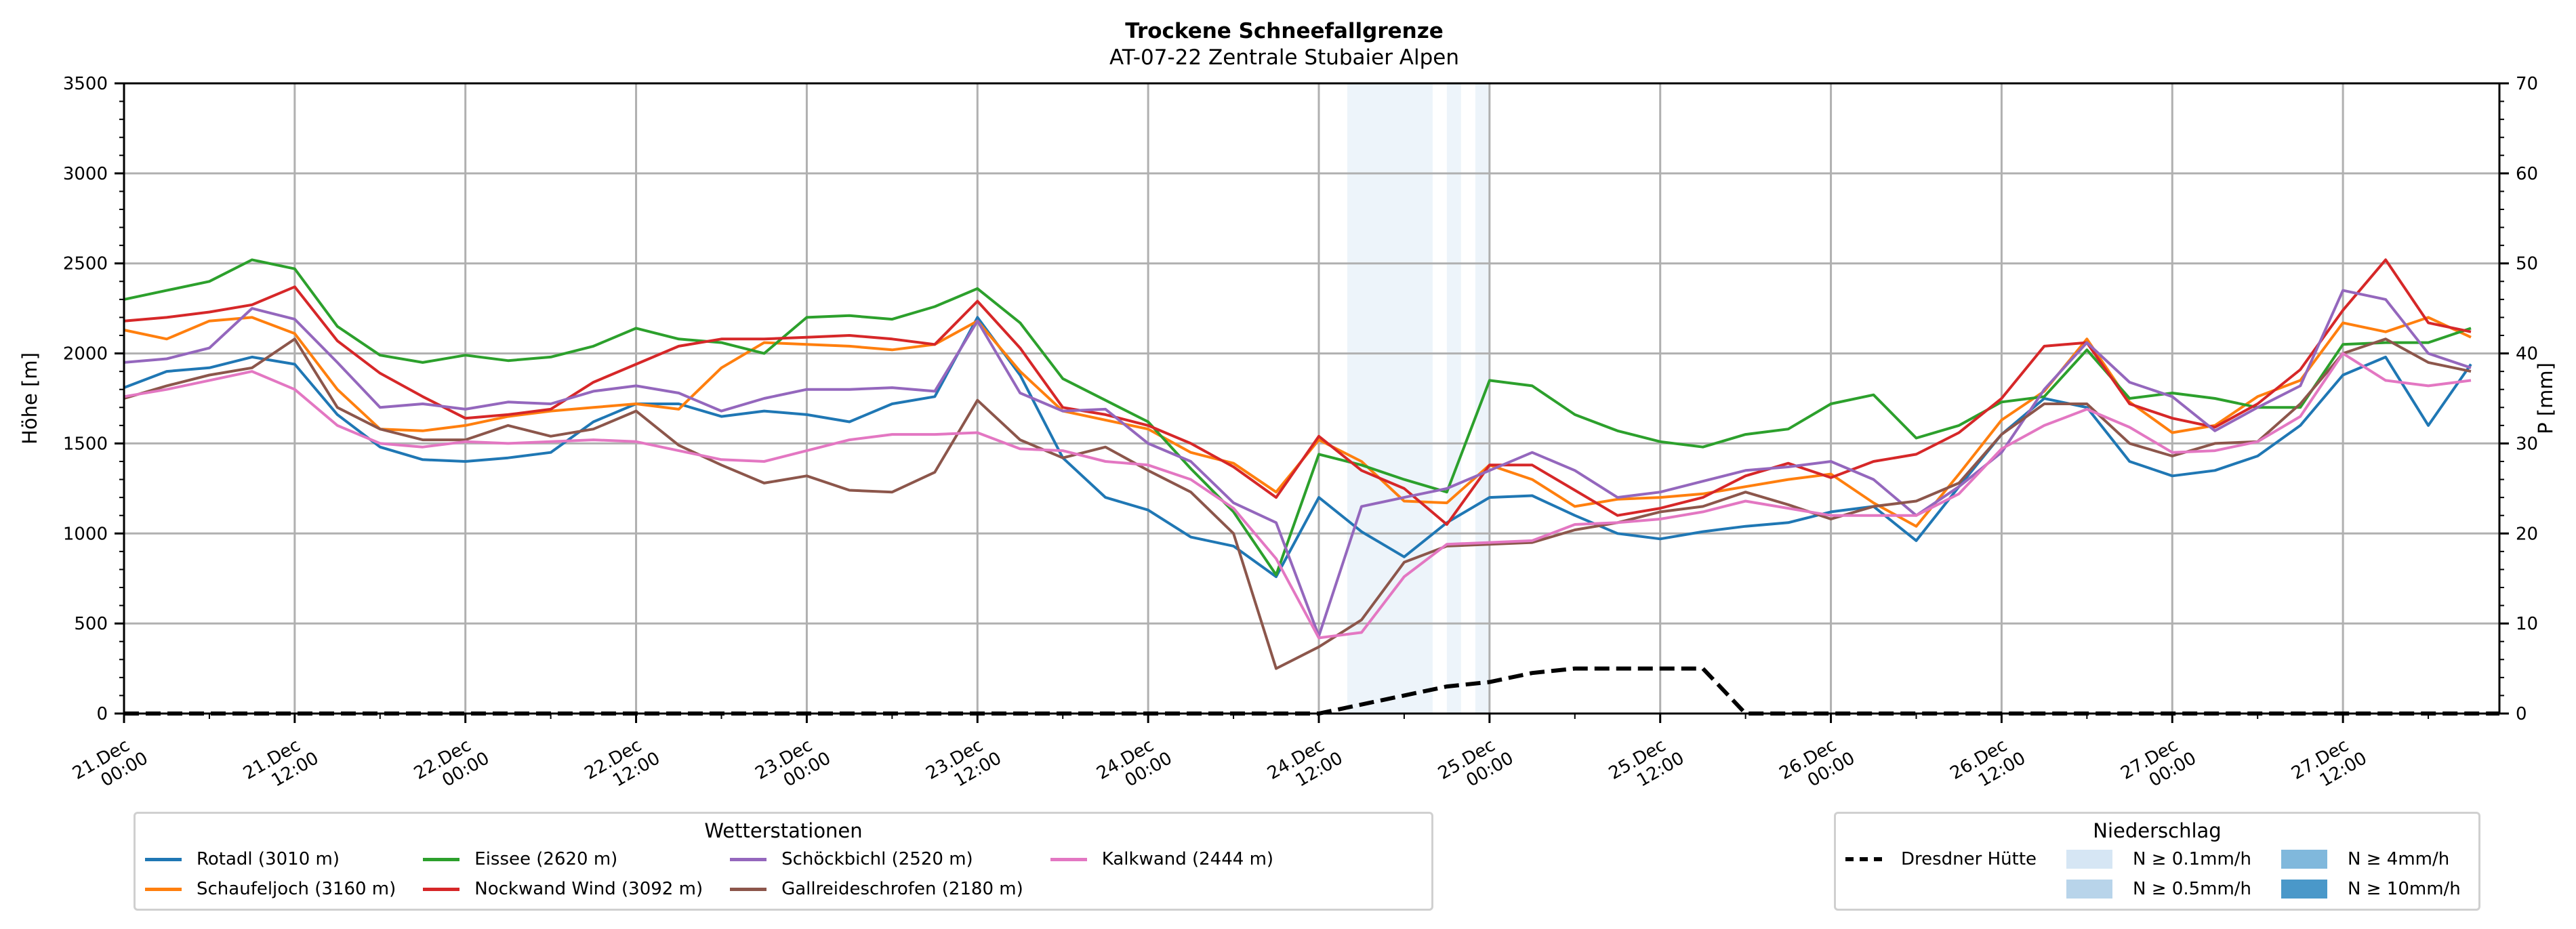  I want to click on legend-item-station: Nockwand Wind (3092 m), so click(563, 889).